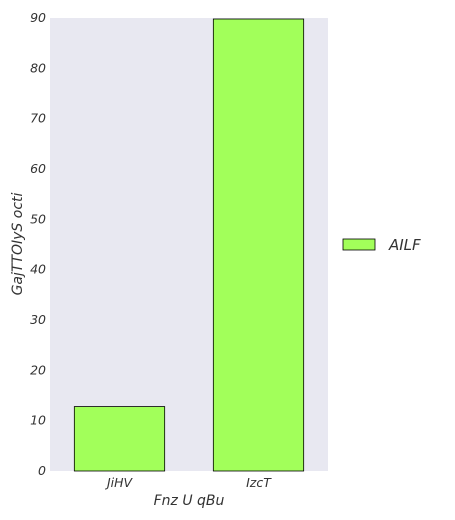  Describe the element at coordinates (119, 482) in the screenshot. I see `x-tick-label: JiHV` at that location.